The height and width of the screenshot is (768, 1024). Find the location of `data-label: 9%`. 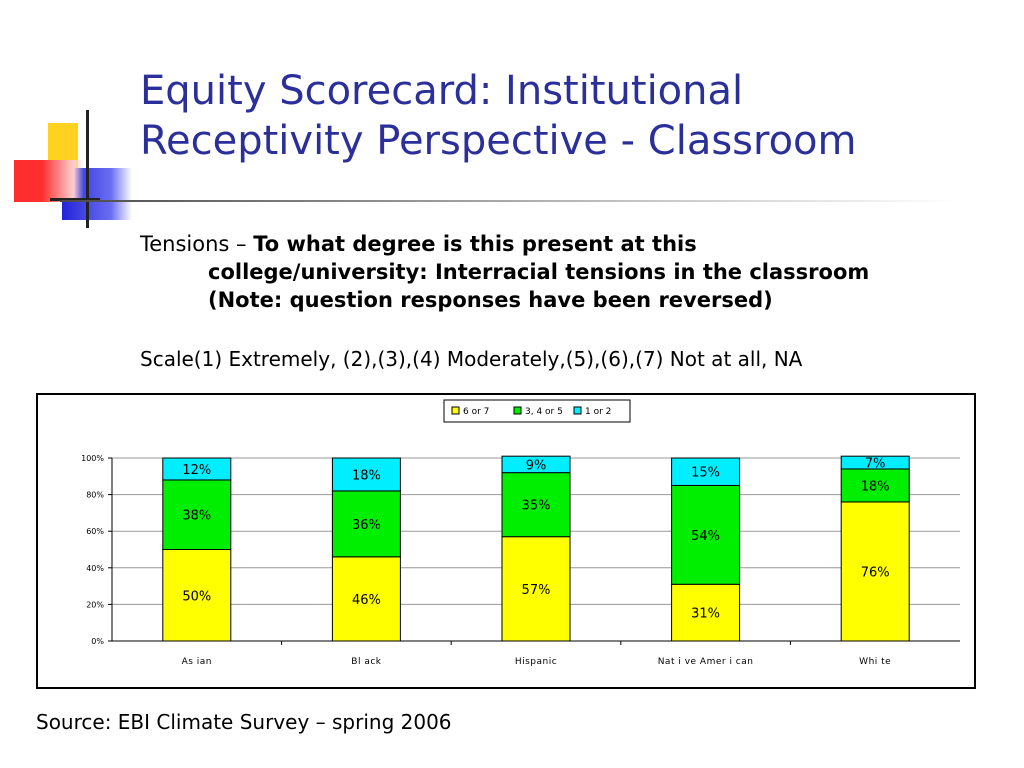

data-label: 9% is located at coordinates (536, 465).